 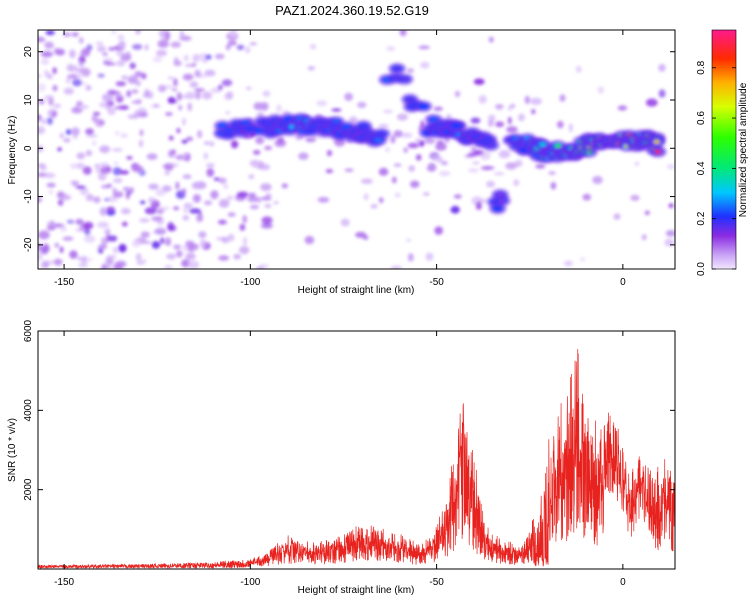 What do you see at coordinates (28, 148) in the screenshot?
I see `spectrogram-y-tick-label: 0` at bounding box center [28, 148].